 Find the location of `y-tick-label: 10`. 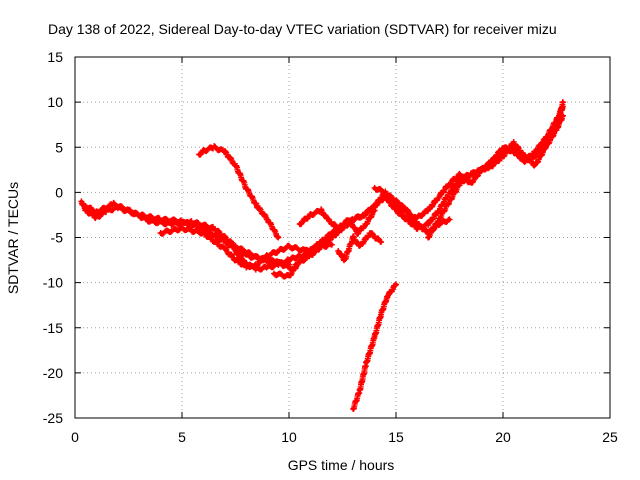

y-tick-label: 10 is located at coordinates (55, 102).